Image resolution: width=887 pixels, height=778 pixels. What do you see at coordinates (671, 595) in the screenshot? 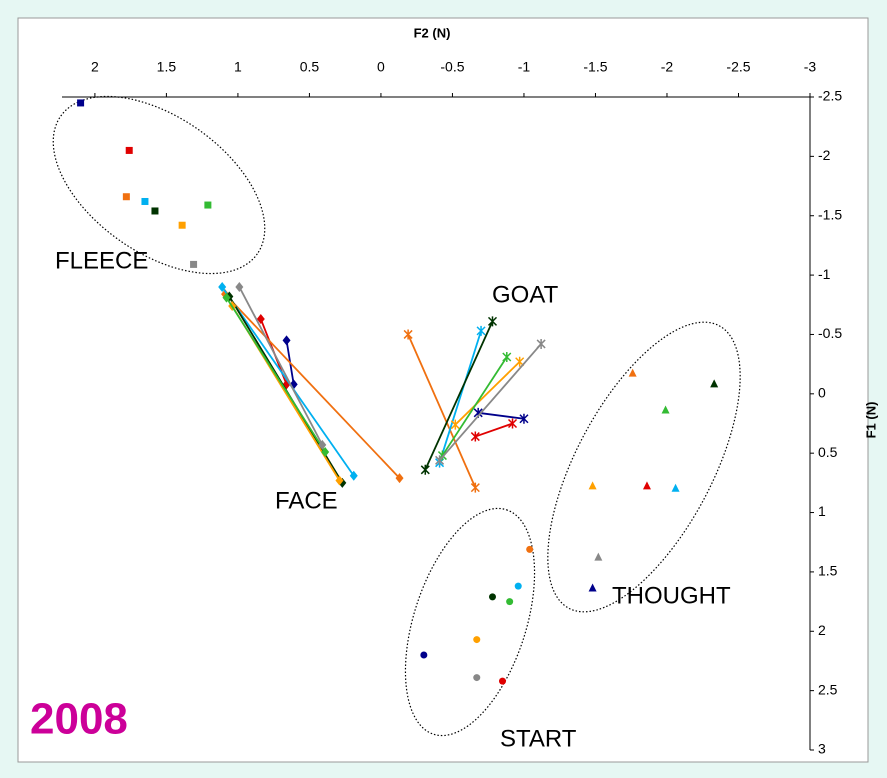
I see `vowel-label: THOUGHT` at bounding box center [671, 595].